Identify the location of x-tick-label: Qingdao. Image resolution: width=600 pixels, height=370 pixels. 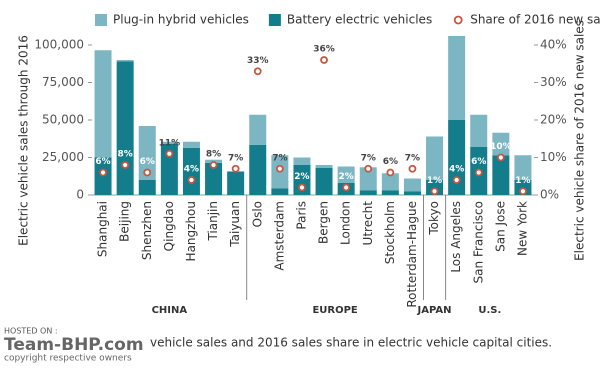
(169, 226).